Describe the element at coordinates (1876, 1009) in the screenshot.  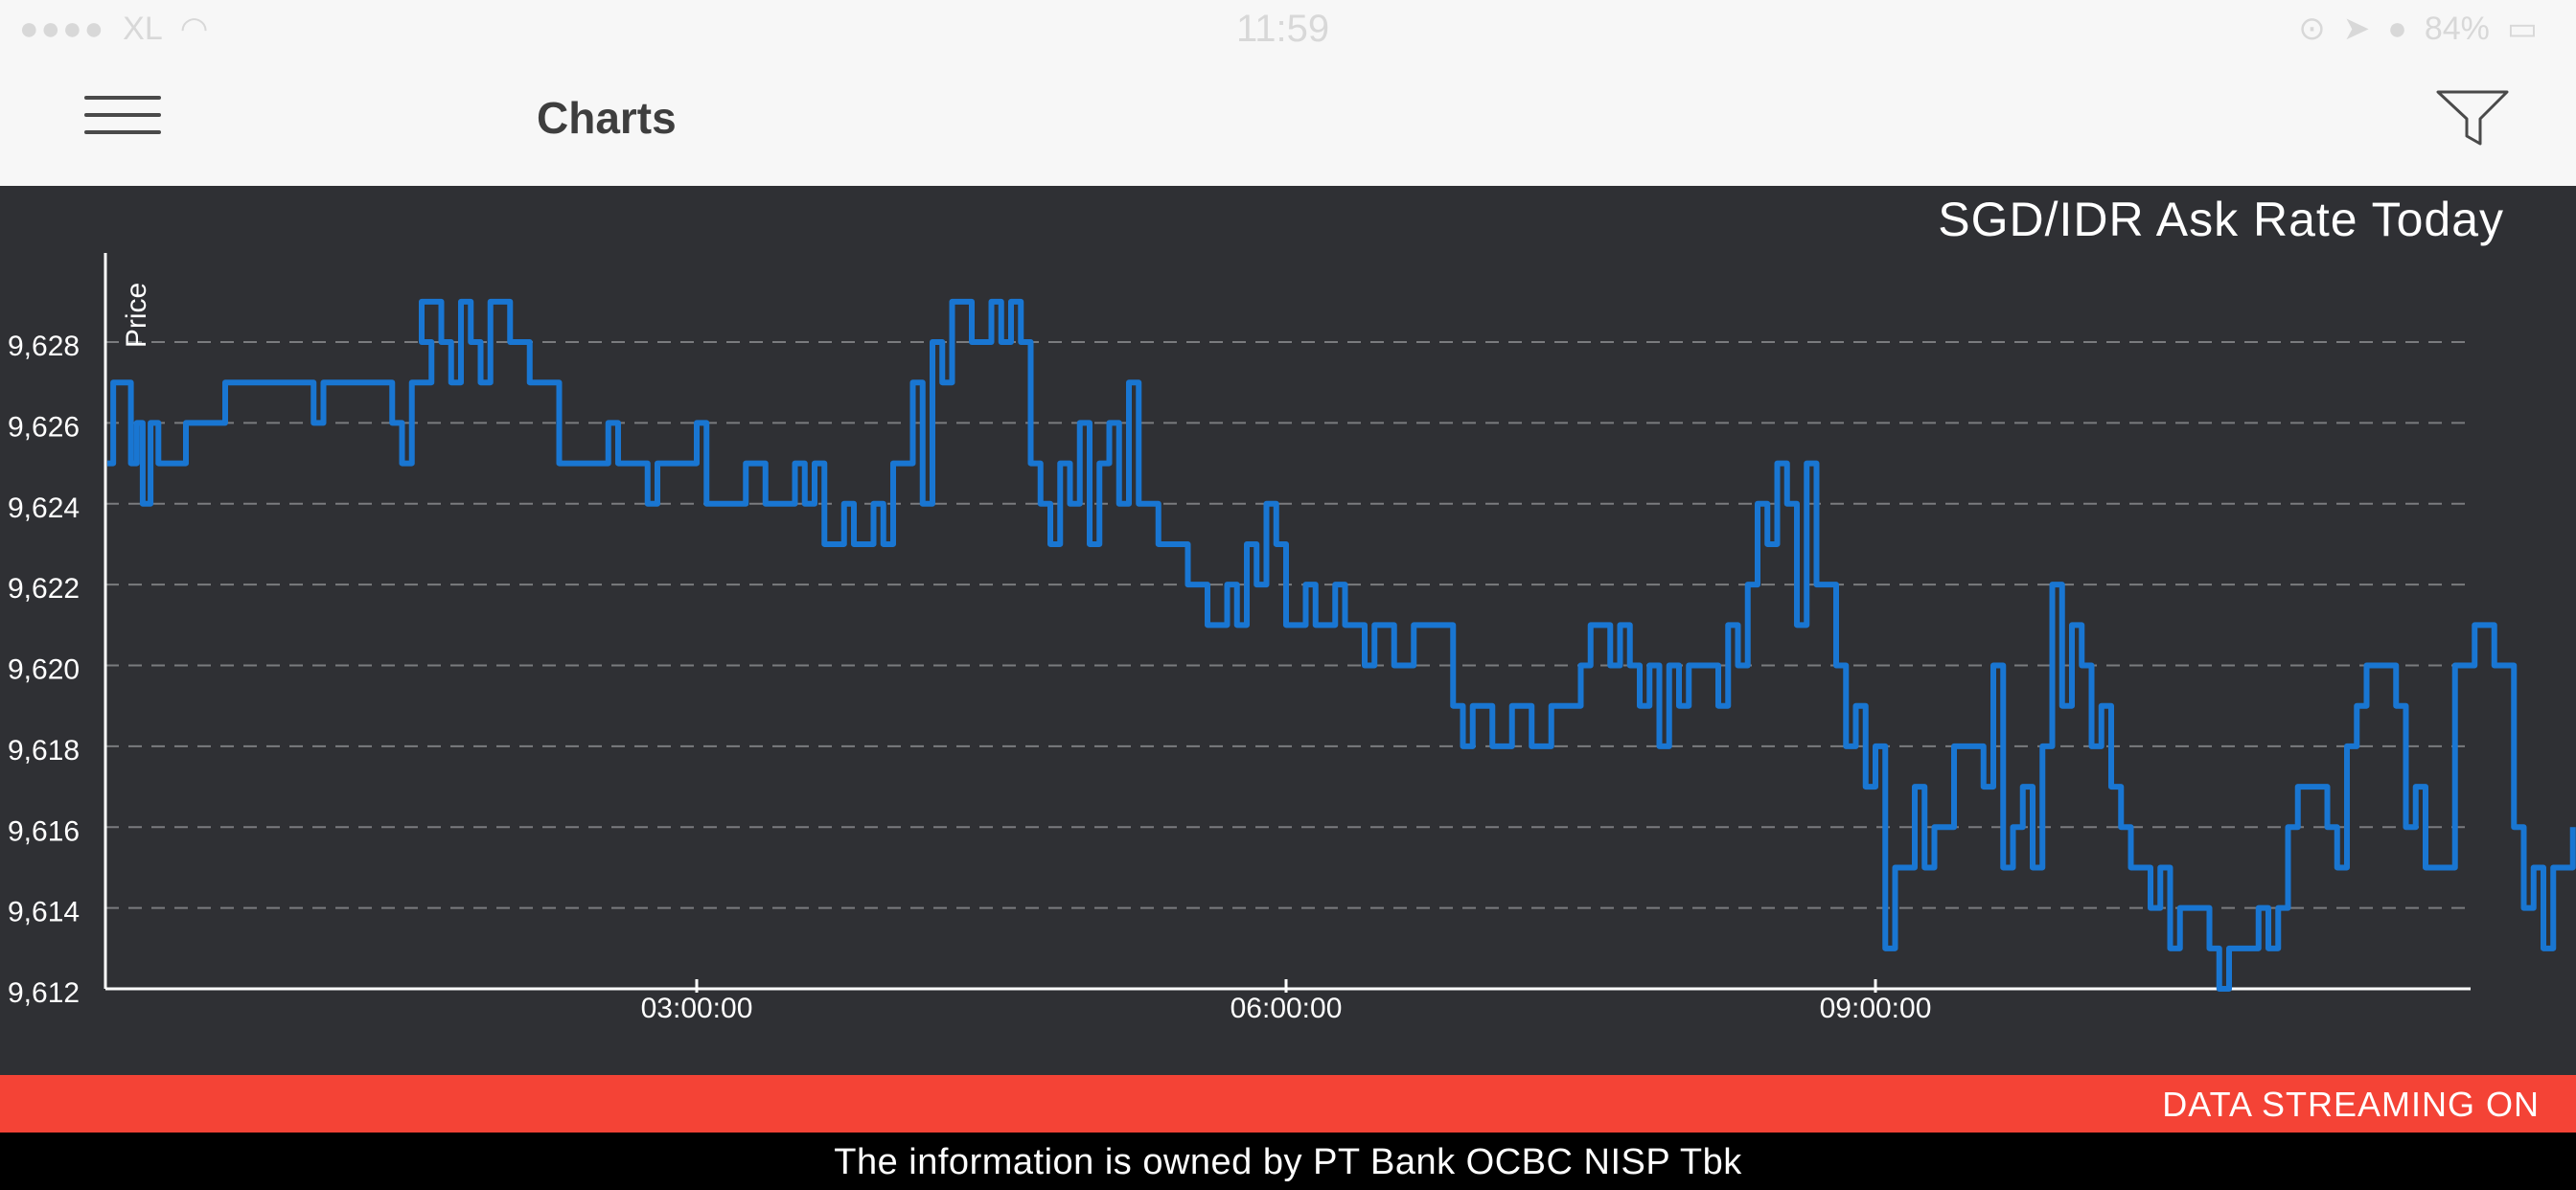
I see `x-tick-label: 09:00:00` at that location.